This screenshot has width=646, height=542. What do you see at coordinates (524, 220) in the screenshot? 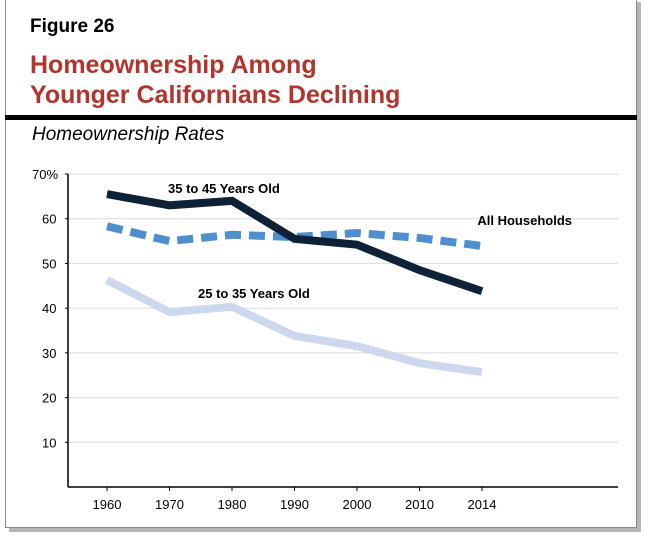
I see `series-label: All Households` at bounding box center [524, 220].